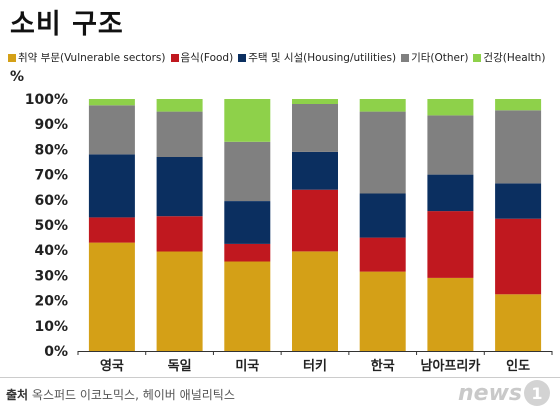  What do you see at coordinates (56, 352) in the screenshot?
I see `y-tick-label: 0%` at bounding box center [56, 352].